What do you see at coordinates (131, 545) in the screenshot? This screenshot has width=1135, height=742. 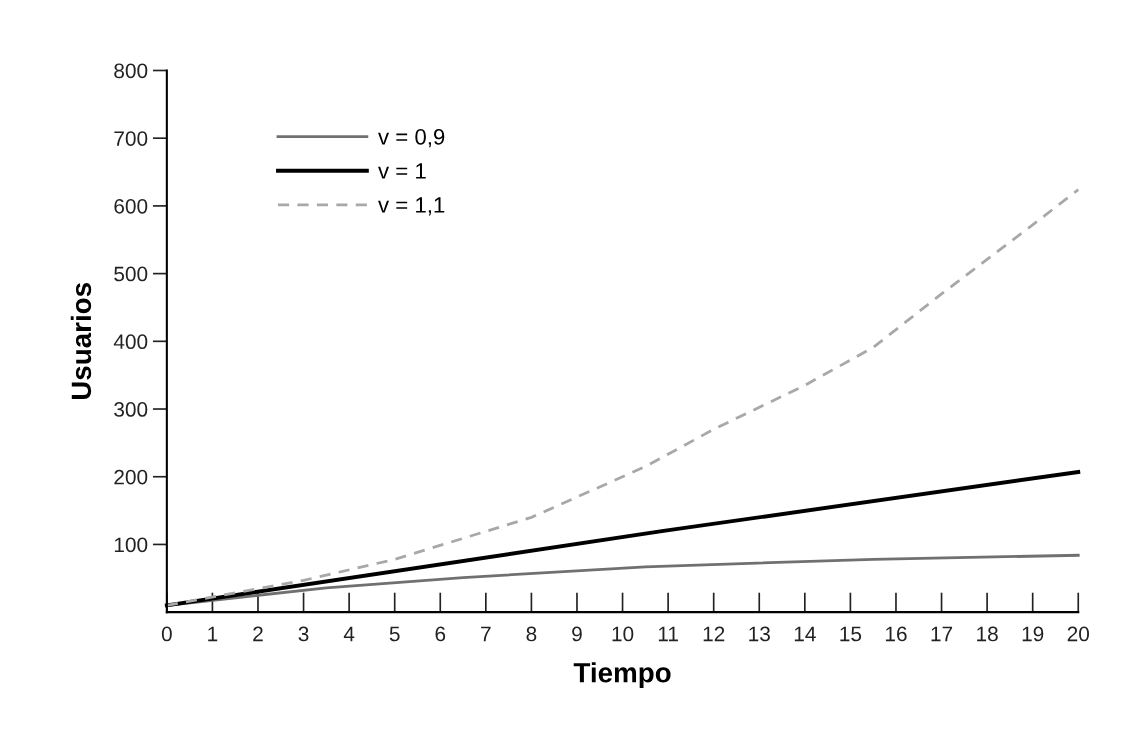 I see `y-tick-label: 100` at bounding box center [131, 545].